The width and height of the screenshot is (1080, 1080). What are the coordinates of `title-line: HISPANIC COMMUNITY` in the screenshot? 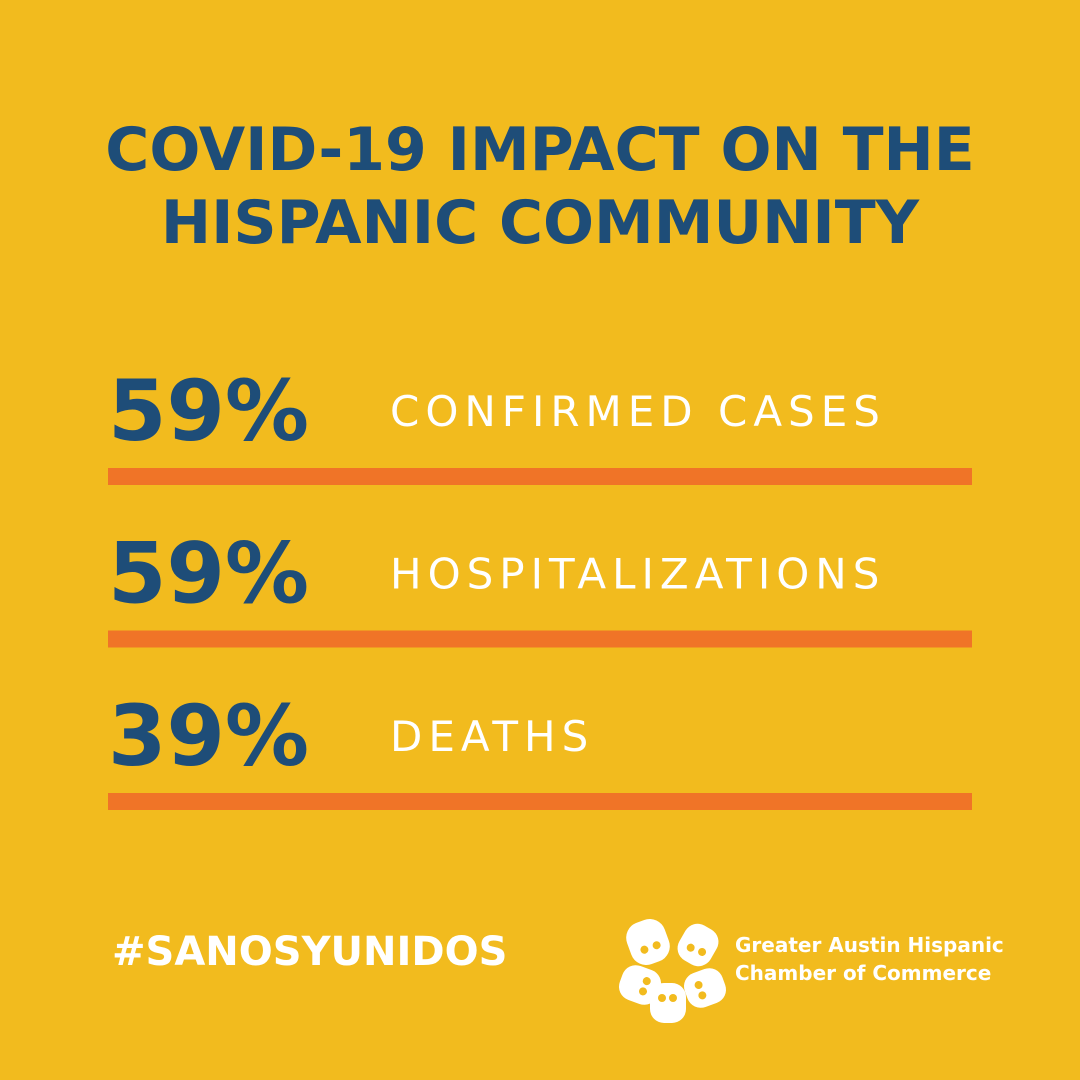 It's located at (541, 223).